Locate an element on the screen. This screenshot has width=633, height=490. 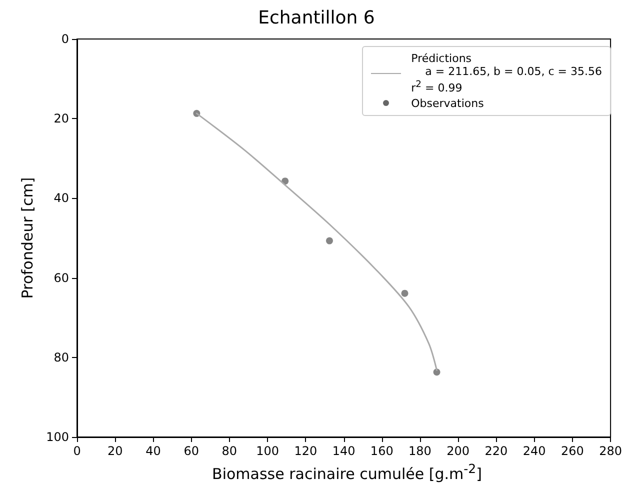
x-tick-label: 140 is located at coordinates (344, 451).